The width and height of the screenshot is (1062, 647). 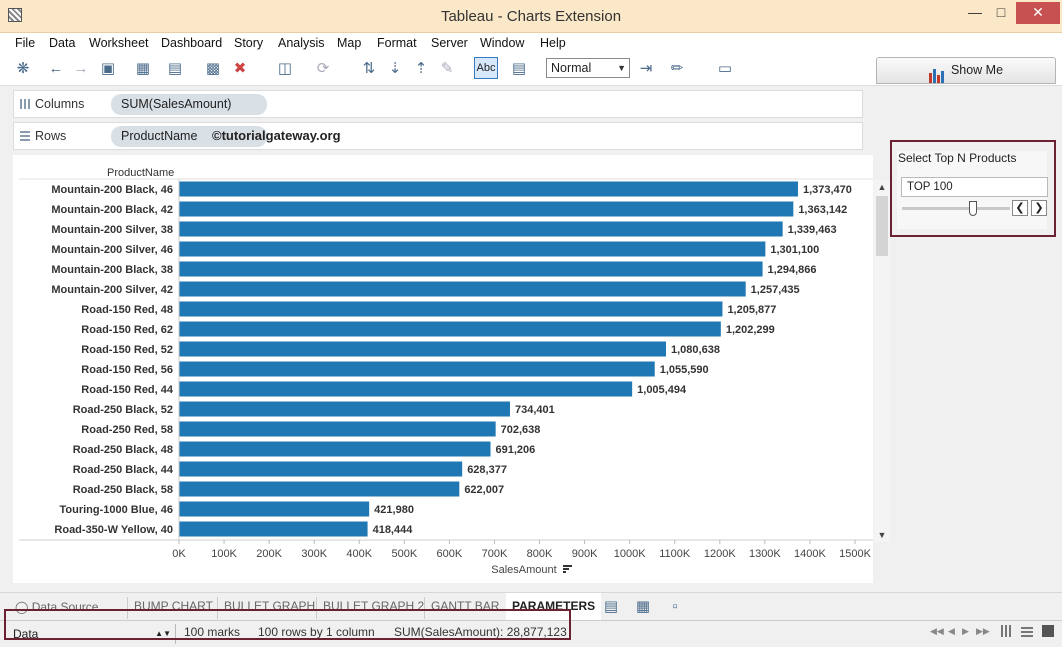 What do you see at coordinates (765, 554) in the screenshot?
I see `x-tick-label: 1300K` at bounding box center [765, 554].